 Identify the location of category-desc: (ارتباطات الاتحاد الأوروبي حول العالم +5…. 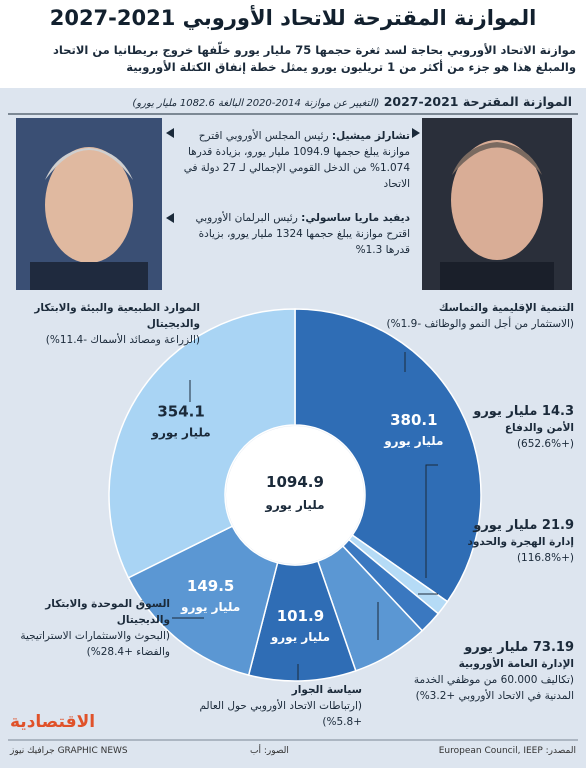
(280, 714).